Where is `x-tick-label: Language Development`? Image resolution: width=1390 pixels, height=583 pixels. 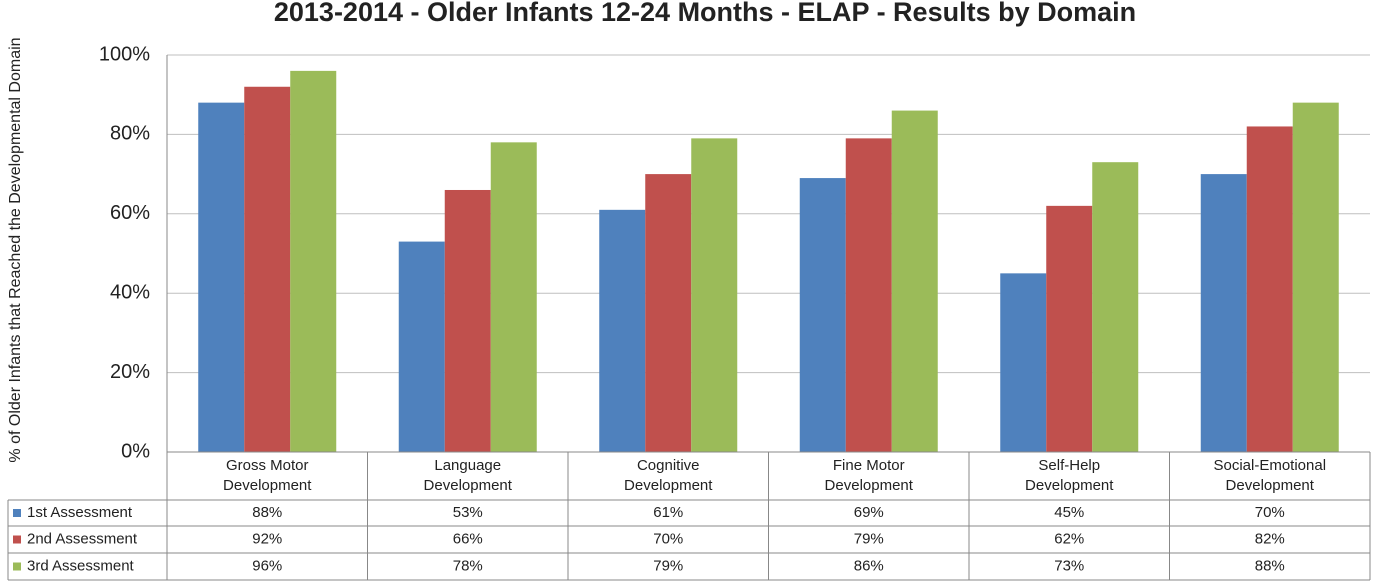
x-tick-label: Language Development is located at coordinates (468, 475).